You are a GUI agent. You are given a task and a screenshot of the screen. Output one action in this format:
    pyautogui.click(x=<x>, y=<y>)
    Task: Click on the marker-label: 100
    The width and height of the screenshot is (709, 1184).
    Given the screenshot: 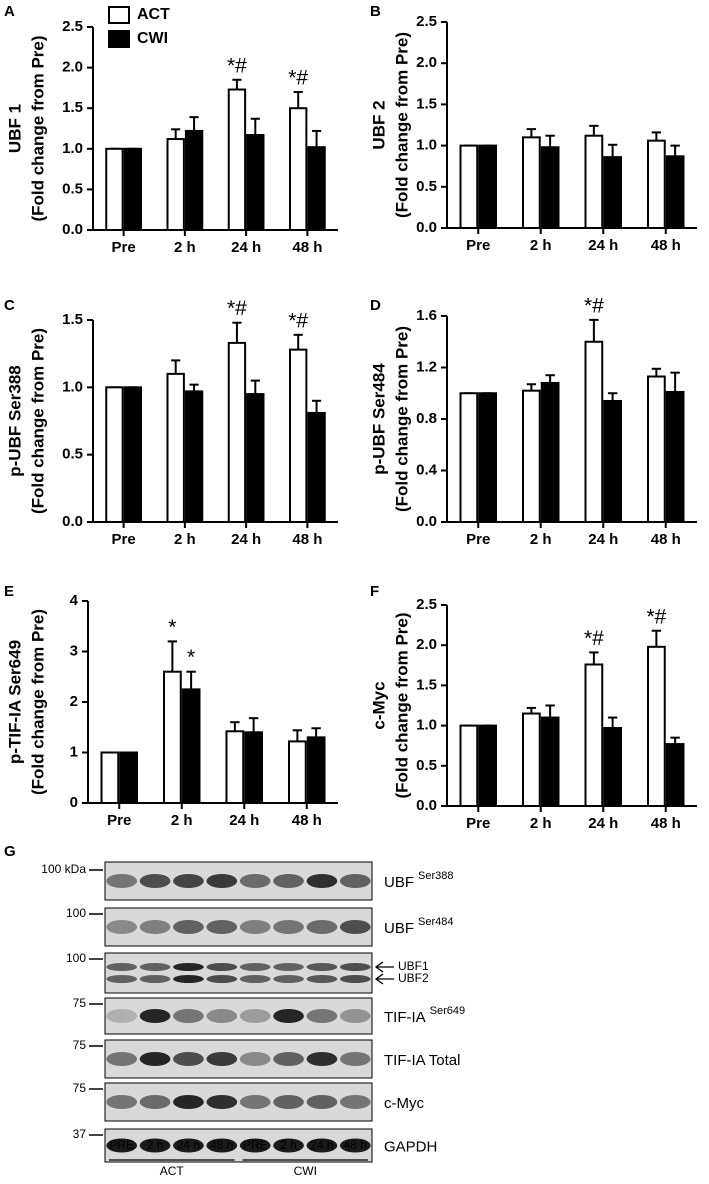 What is the action you would take?
    pyautogui.click(x=76, y=913)
    